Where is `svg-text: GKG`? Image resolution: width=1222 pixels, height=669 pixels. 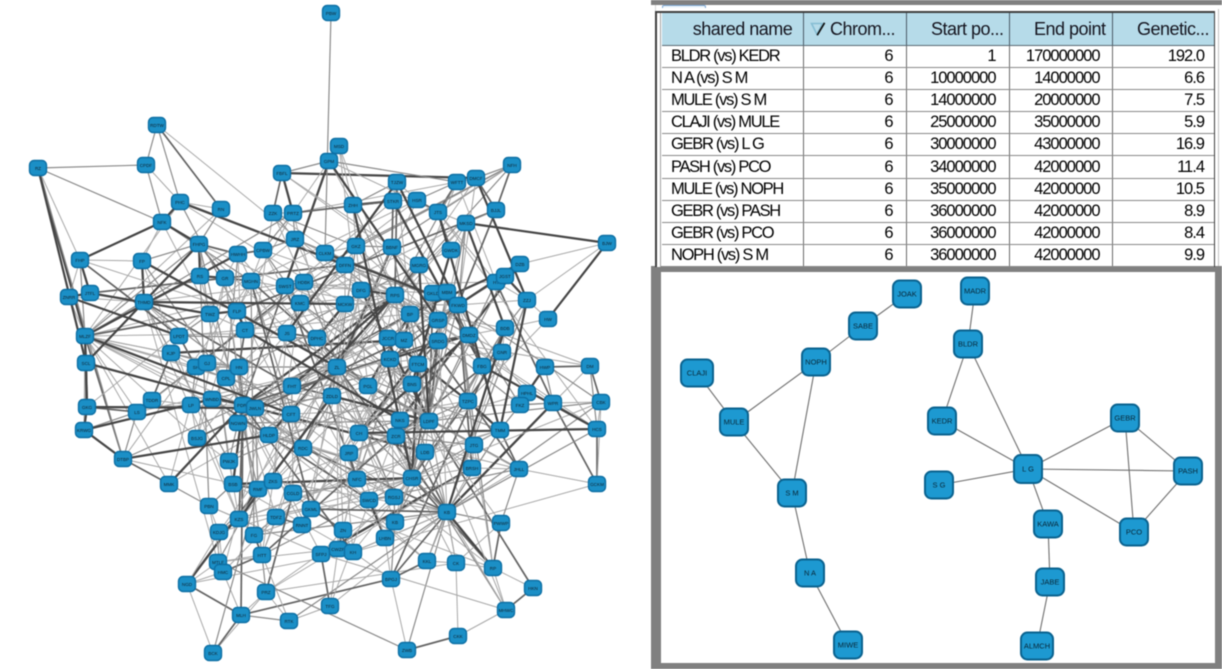 svg-text: GKG is located at coordinates (87, 407).